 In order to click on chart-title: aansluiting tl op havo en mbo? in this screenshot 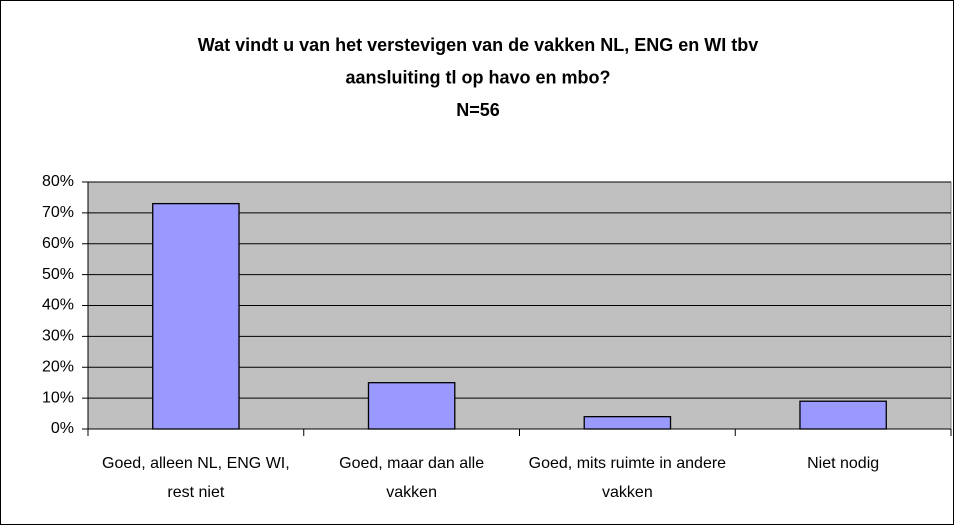, I will do `click(477, 77)`.